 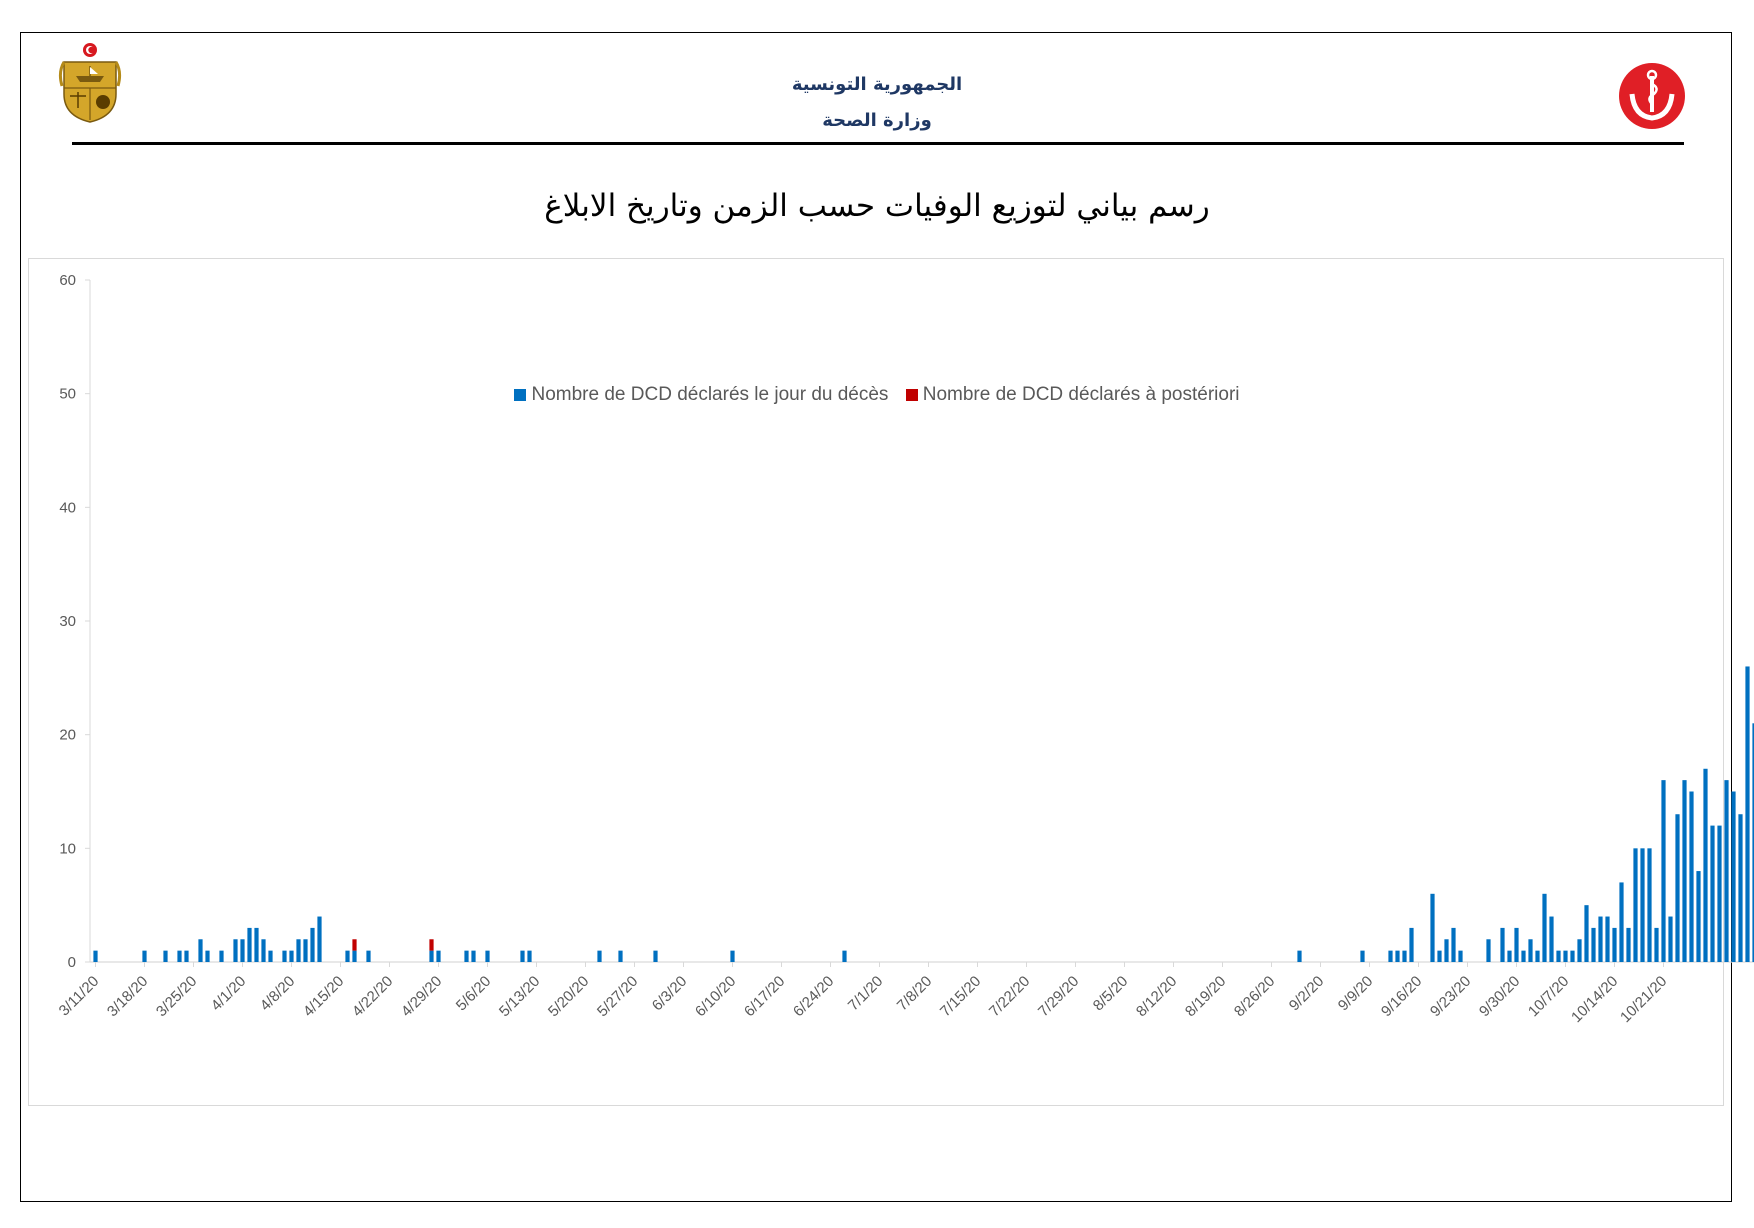 I want to click on legend-label-same-day: Nombre de DCD déclarés le jour du décès, so click(x=710, y=394).